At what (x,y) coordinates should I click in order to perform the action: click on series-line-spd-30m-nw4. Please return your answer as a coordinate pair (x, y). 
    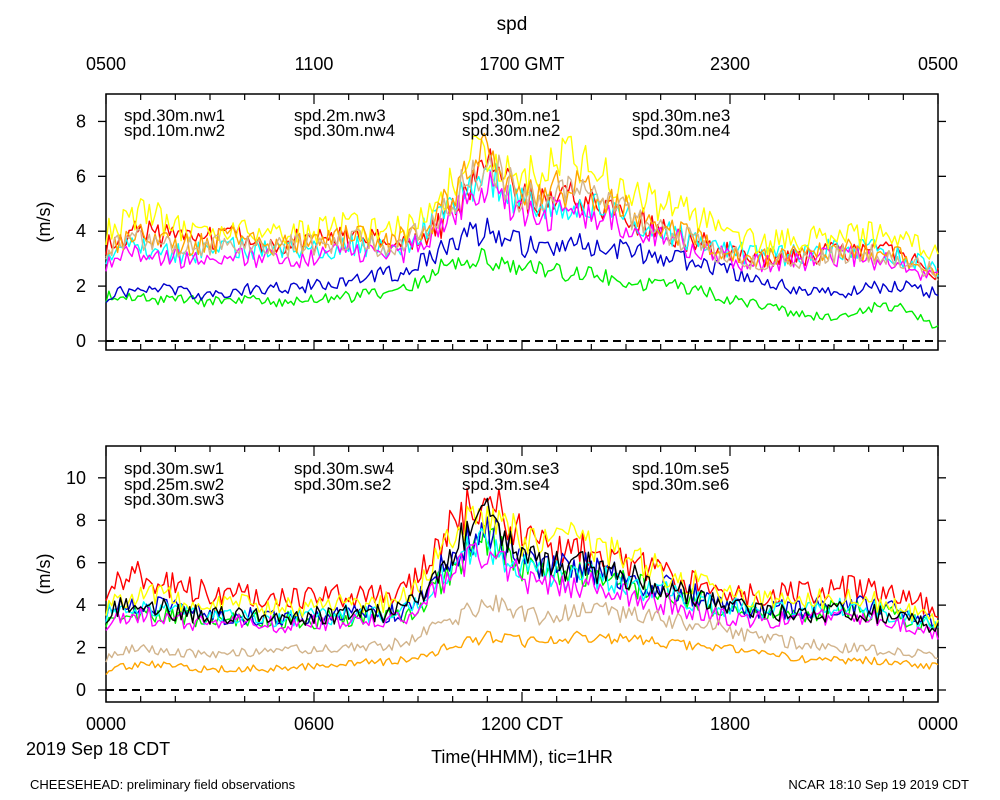
    Looking at the image, I should click on (522, 220).